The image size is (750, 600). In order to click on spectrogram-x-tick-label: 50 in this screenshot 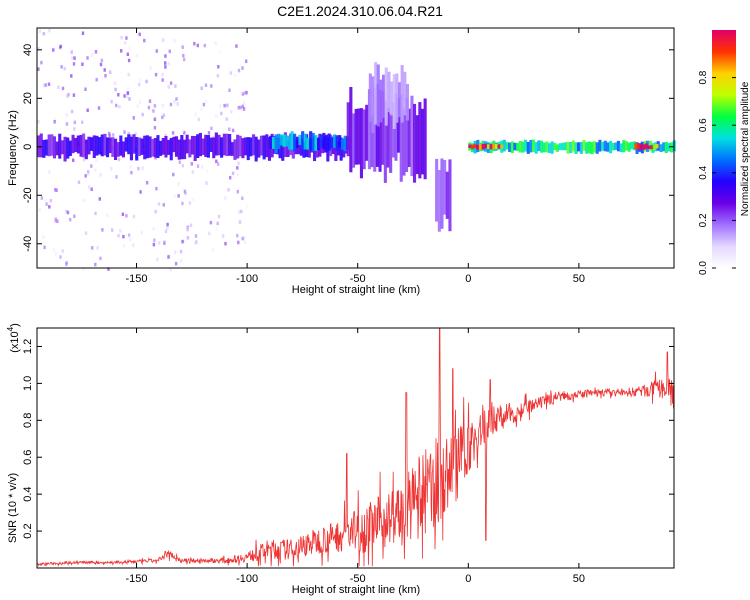, I will do `click(579, 279)`.